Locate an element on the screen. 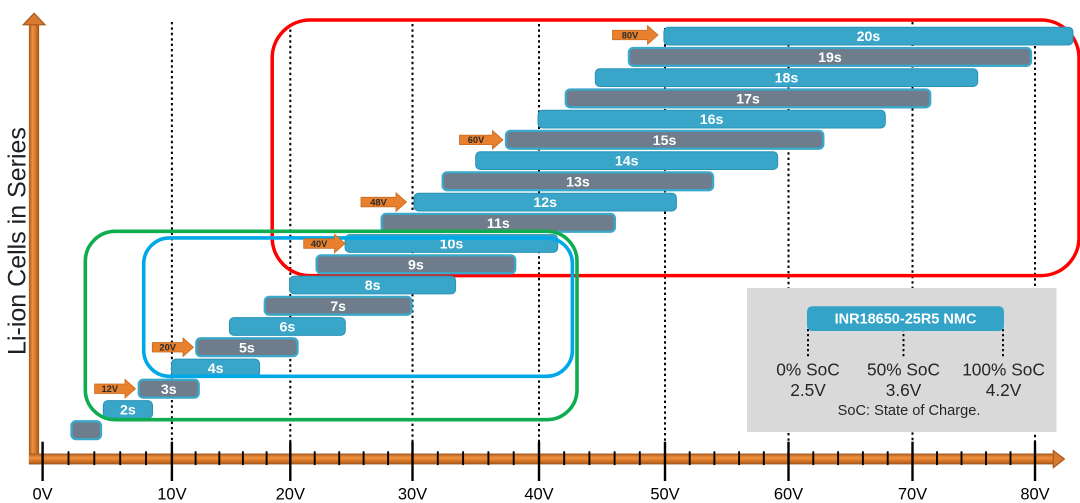 The width and height of the screenshot is (1080, 503). svg-text: 50% SoC is located at coordinates (903, 369).